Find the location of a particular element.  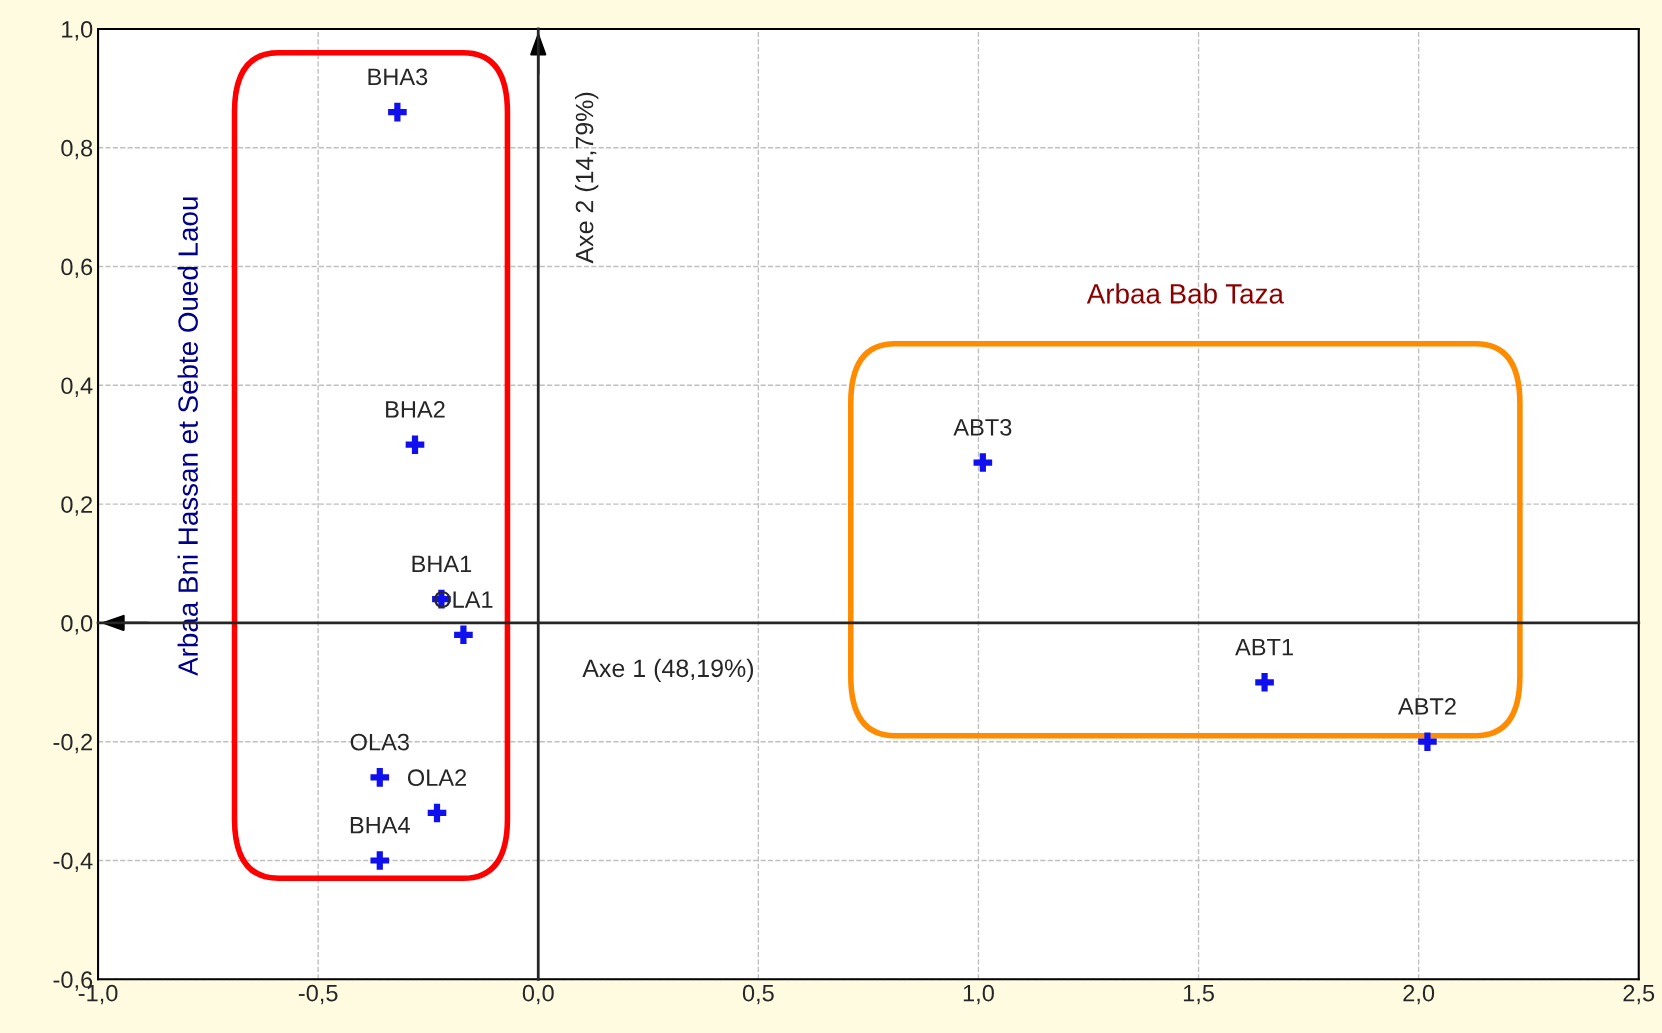

annotation: Arbaa Bab Taza is located at coordinates (1185, 293).